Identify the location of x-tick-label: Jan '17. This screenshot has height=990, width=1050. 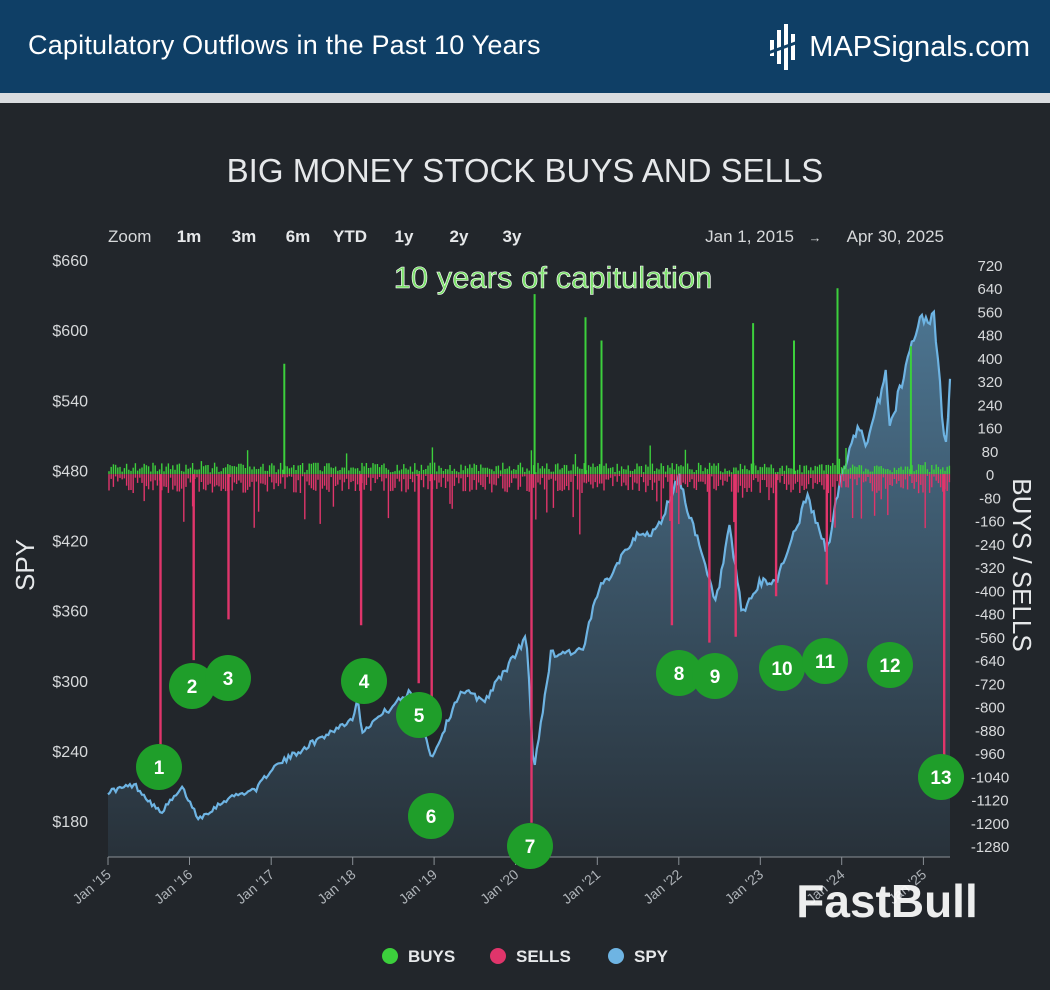
(255, 886).